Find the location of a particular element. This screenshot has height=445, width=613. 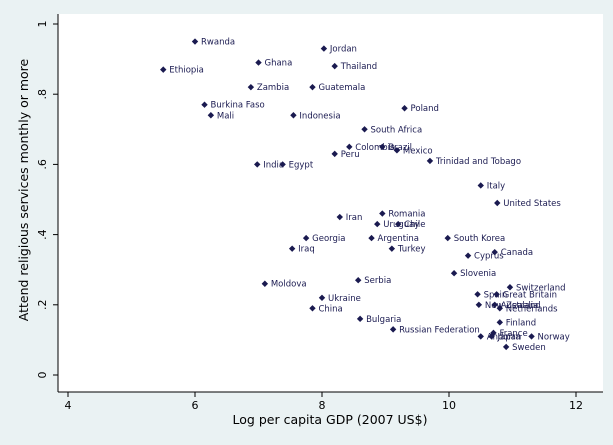

point-label: Chile is located at coordinates (414, 225).